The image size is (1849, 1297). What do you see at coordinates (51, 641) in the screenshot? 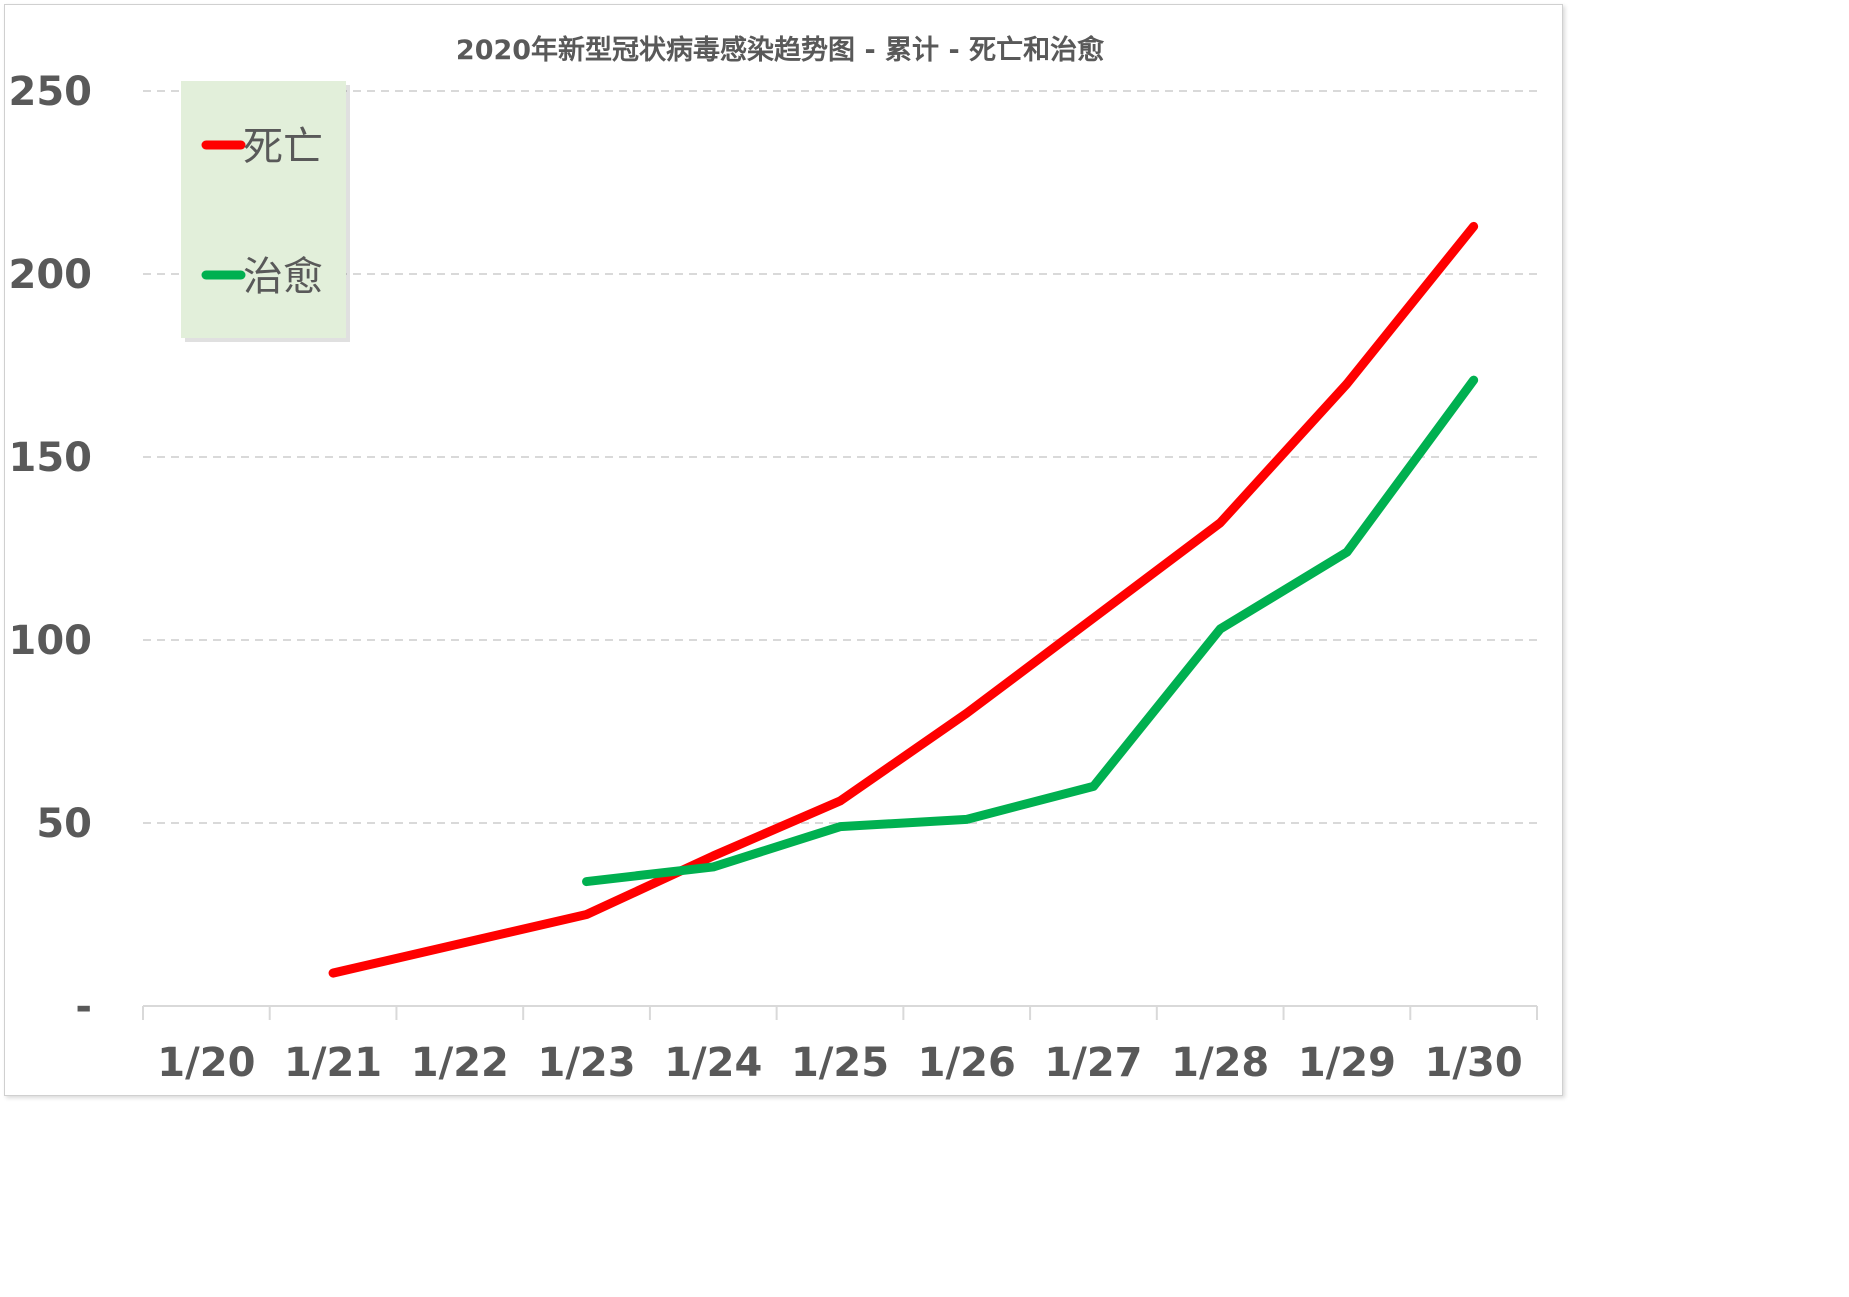
I see `y-tick-label: 100` at bounding box center [51, 641].